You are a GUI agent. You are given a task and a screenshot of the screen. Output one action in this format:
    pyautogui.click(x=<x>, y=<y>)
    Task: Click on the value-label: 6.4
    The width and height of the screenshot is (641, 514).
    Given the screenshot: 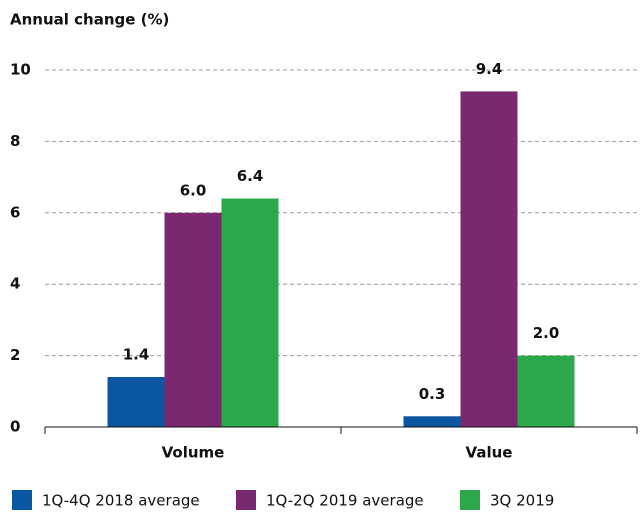 What is the action you would take?
    pyautogui.click(x=250, y=176)
    